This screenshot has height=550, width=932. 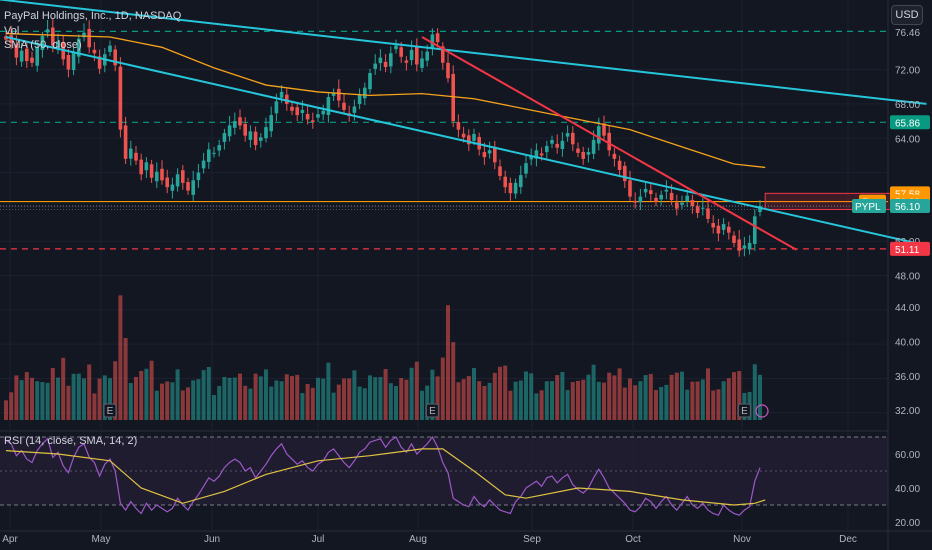 What do you see at coordinates (12, 31) in the screenshot?
I see `vol-legend: Vol` at bounding box center [12, 31].